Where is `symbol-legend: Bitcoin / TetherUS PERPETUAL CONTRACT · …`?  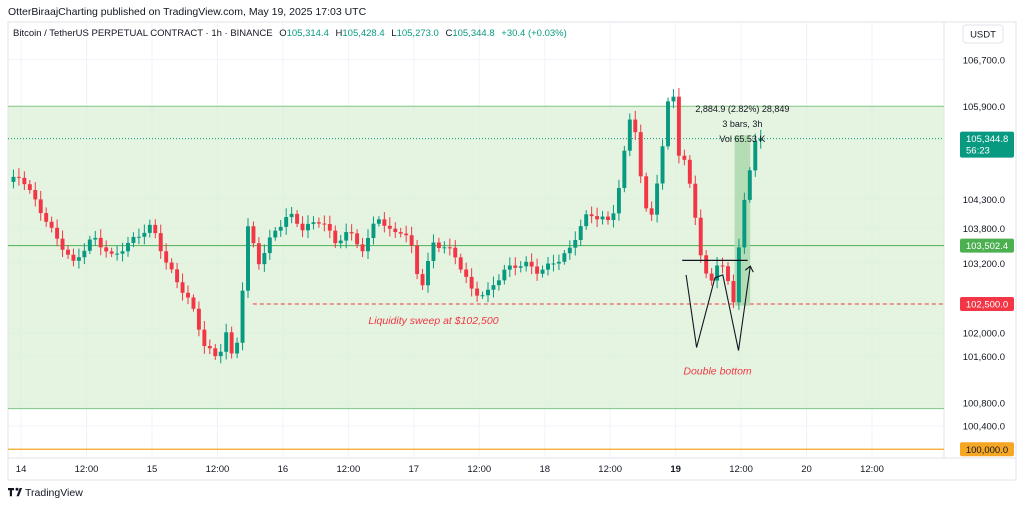
symbol-legend: Bitcoin / TetherUS PERPETUAL CONTRACT · … is located at coordinates (290, 33).